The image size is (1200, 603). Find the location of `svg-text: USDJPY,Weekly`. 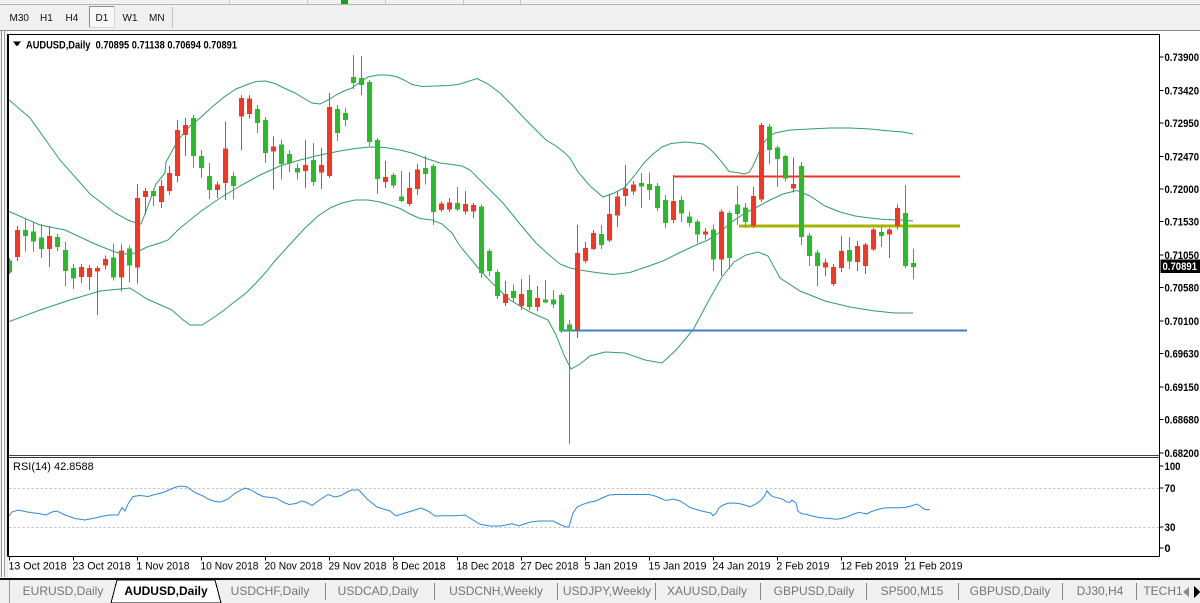

svg-text: USDJPY,Weekly is located at coordinates (607, 591).